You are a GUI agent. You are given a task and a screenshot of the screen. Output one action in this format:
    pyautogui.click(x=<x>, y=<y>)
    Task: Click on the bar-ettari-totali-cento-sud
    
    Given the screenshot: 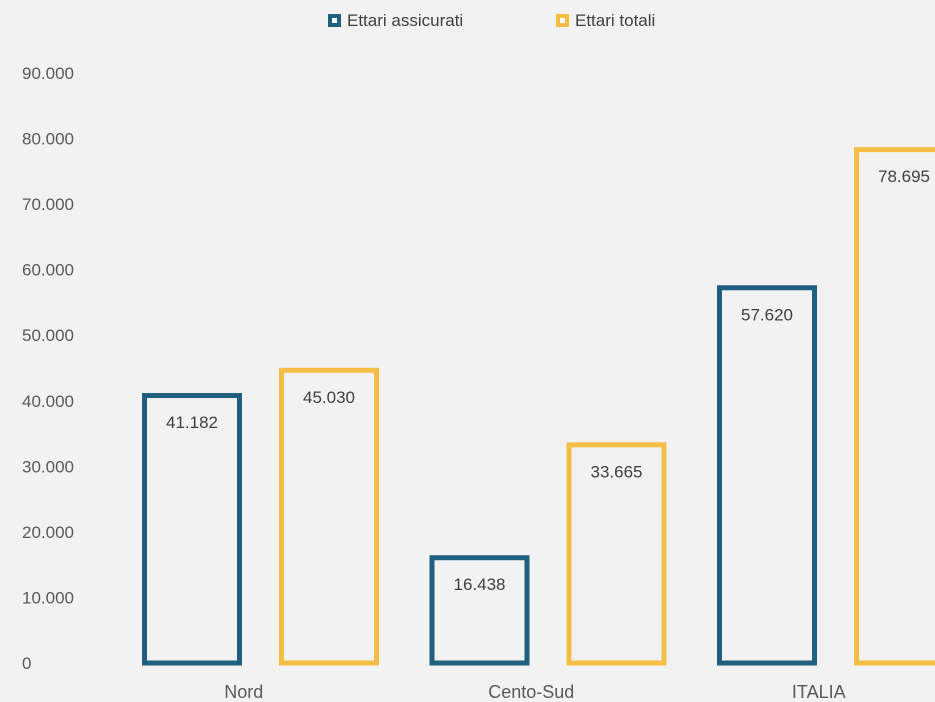 What is the action you would take?
    pyautogui.click(x=616, y=554)
    